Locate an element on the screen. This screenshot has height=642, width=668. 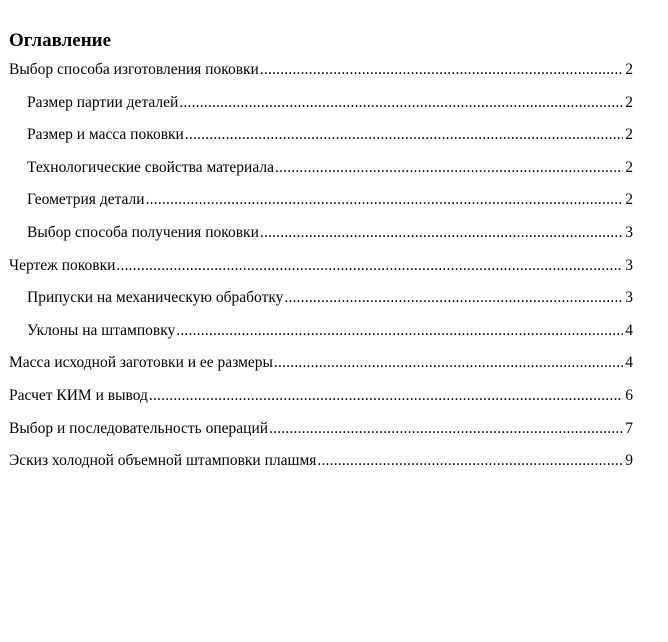
toc-entry: Геометрия детали 2 is located at coordinates (321, 200).